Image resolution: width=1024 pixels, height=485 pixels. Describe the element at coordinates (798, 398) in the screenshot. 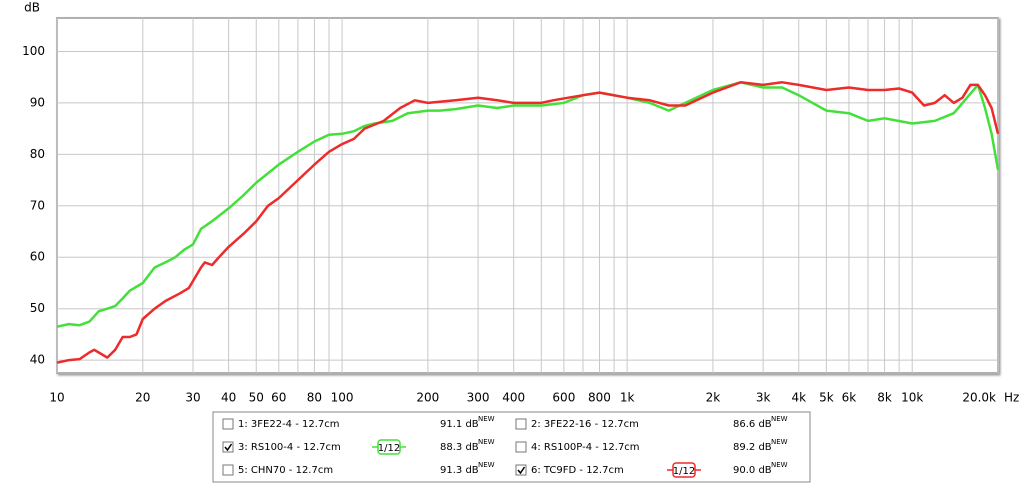

I see `x-tick-label: 4k` at that location.